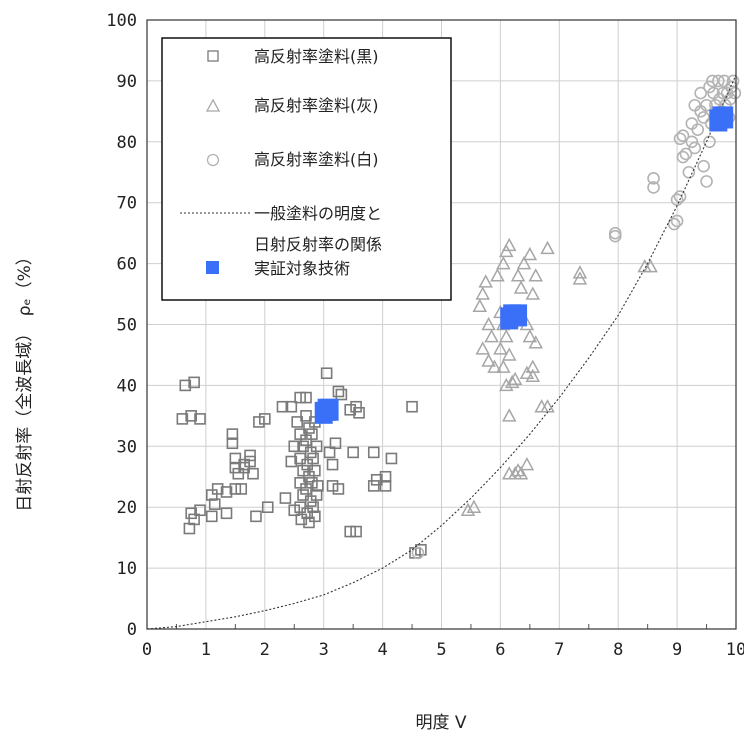  Describe the element at coordinates (127, 569) in the screenshot. I see `y-tick-label: 10` at that location.